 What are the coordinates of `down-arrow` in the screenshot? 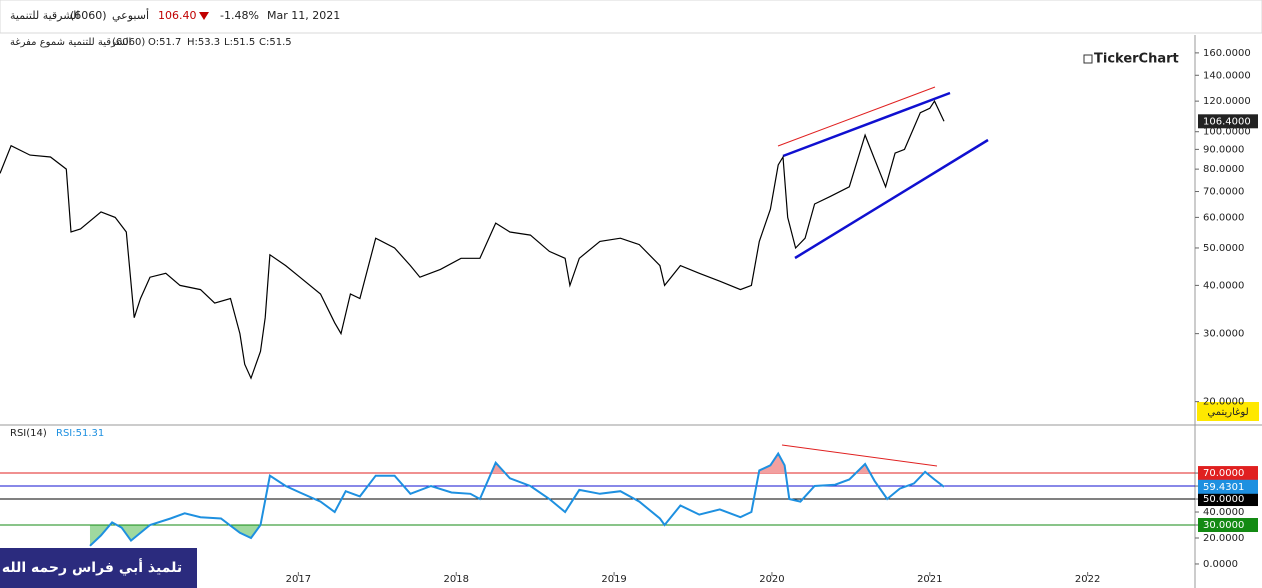 It's located at (204, 16).